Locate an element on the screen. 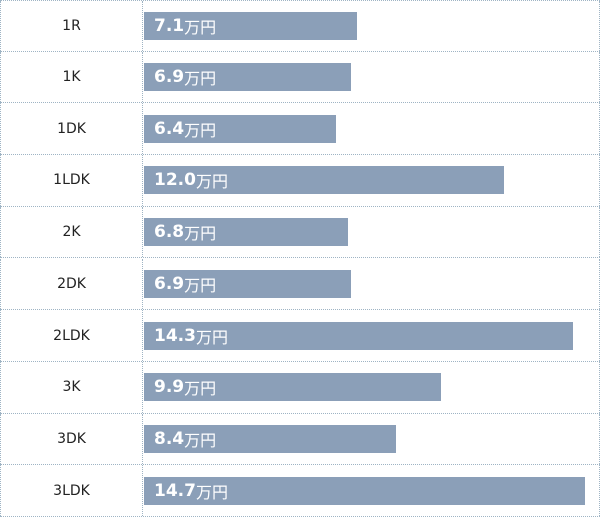  bar-cell: 6.8 万円 is located at coordinates (371, 232).